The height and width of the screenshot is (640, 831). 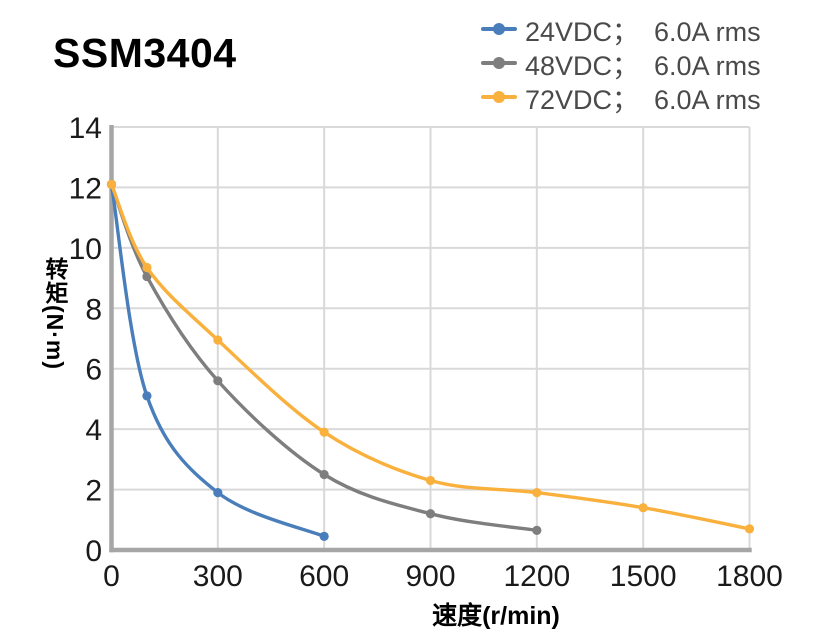 What do you see at coordinates (324, 576) in the screenshot?
I see `x-tick-label: 600` at bounding box center [324, 576].